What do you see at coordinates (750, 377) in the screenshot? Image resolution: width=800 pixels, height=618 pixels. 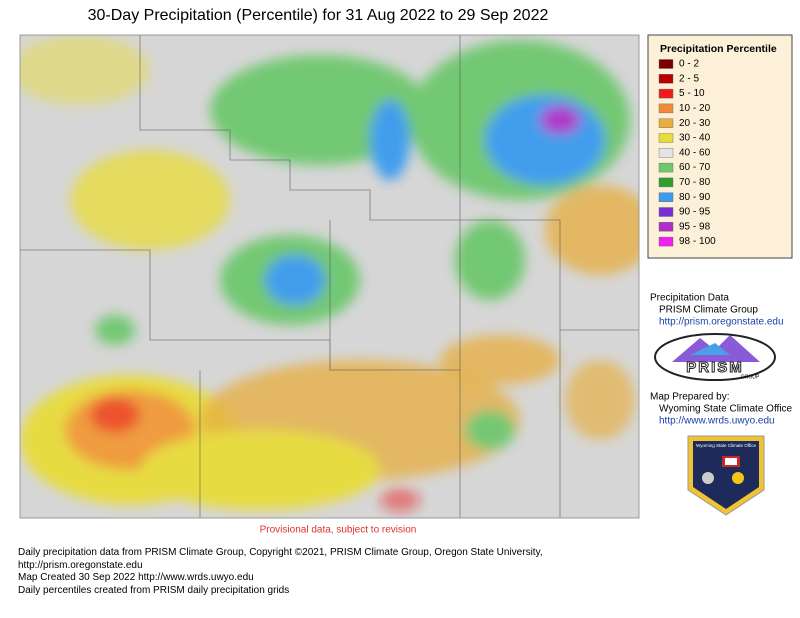 I see `logo-sub: GROUP` at bounding box center [750, 377].